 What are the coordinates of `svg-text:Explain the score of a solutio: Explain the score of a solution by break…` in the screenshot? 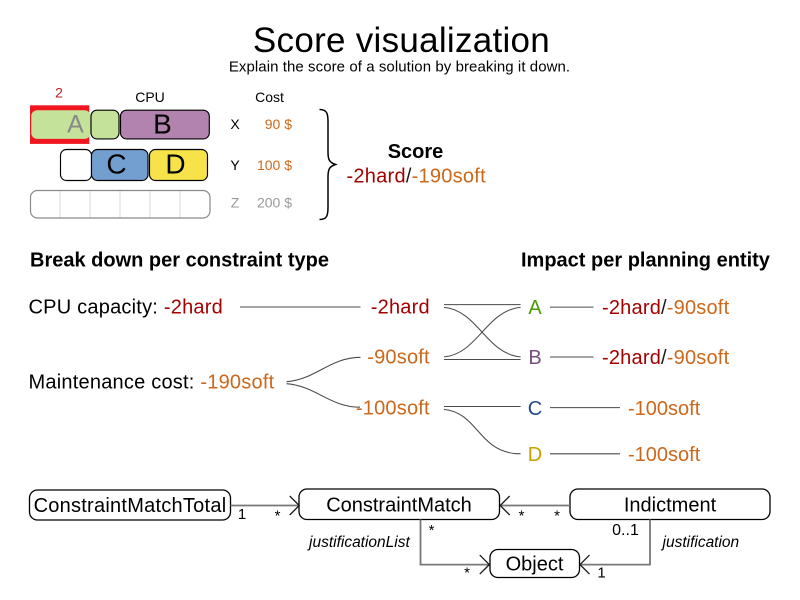 It's located at (399, 67).